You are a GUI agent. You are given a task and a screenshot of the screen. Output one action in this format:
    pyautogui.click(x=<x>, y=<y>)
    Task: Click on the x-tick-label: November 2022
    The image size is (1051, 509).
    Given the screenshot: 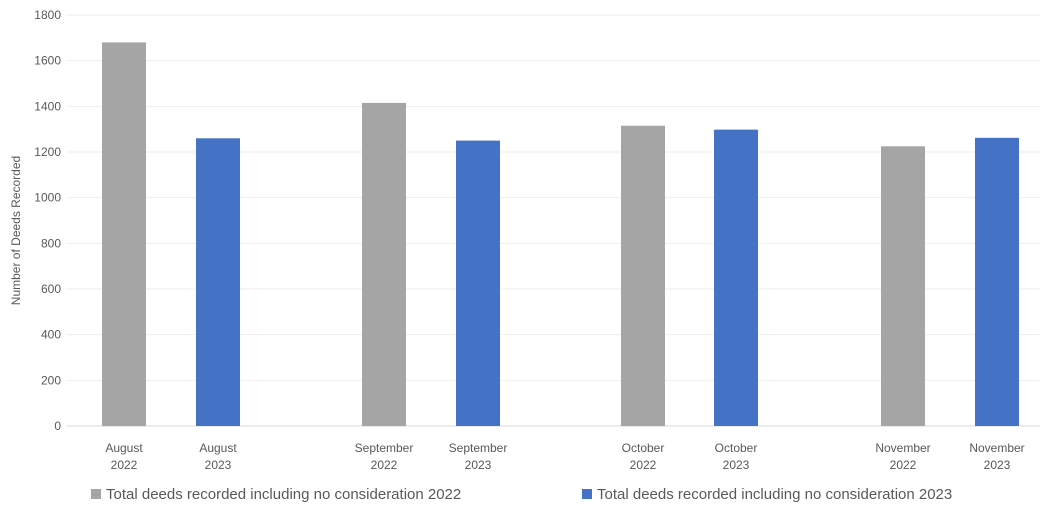 What is the action you would take?
    pyautogui.click(x=902, y=456)
    